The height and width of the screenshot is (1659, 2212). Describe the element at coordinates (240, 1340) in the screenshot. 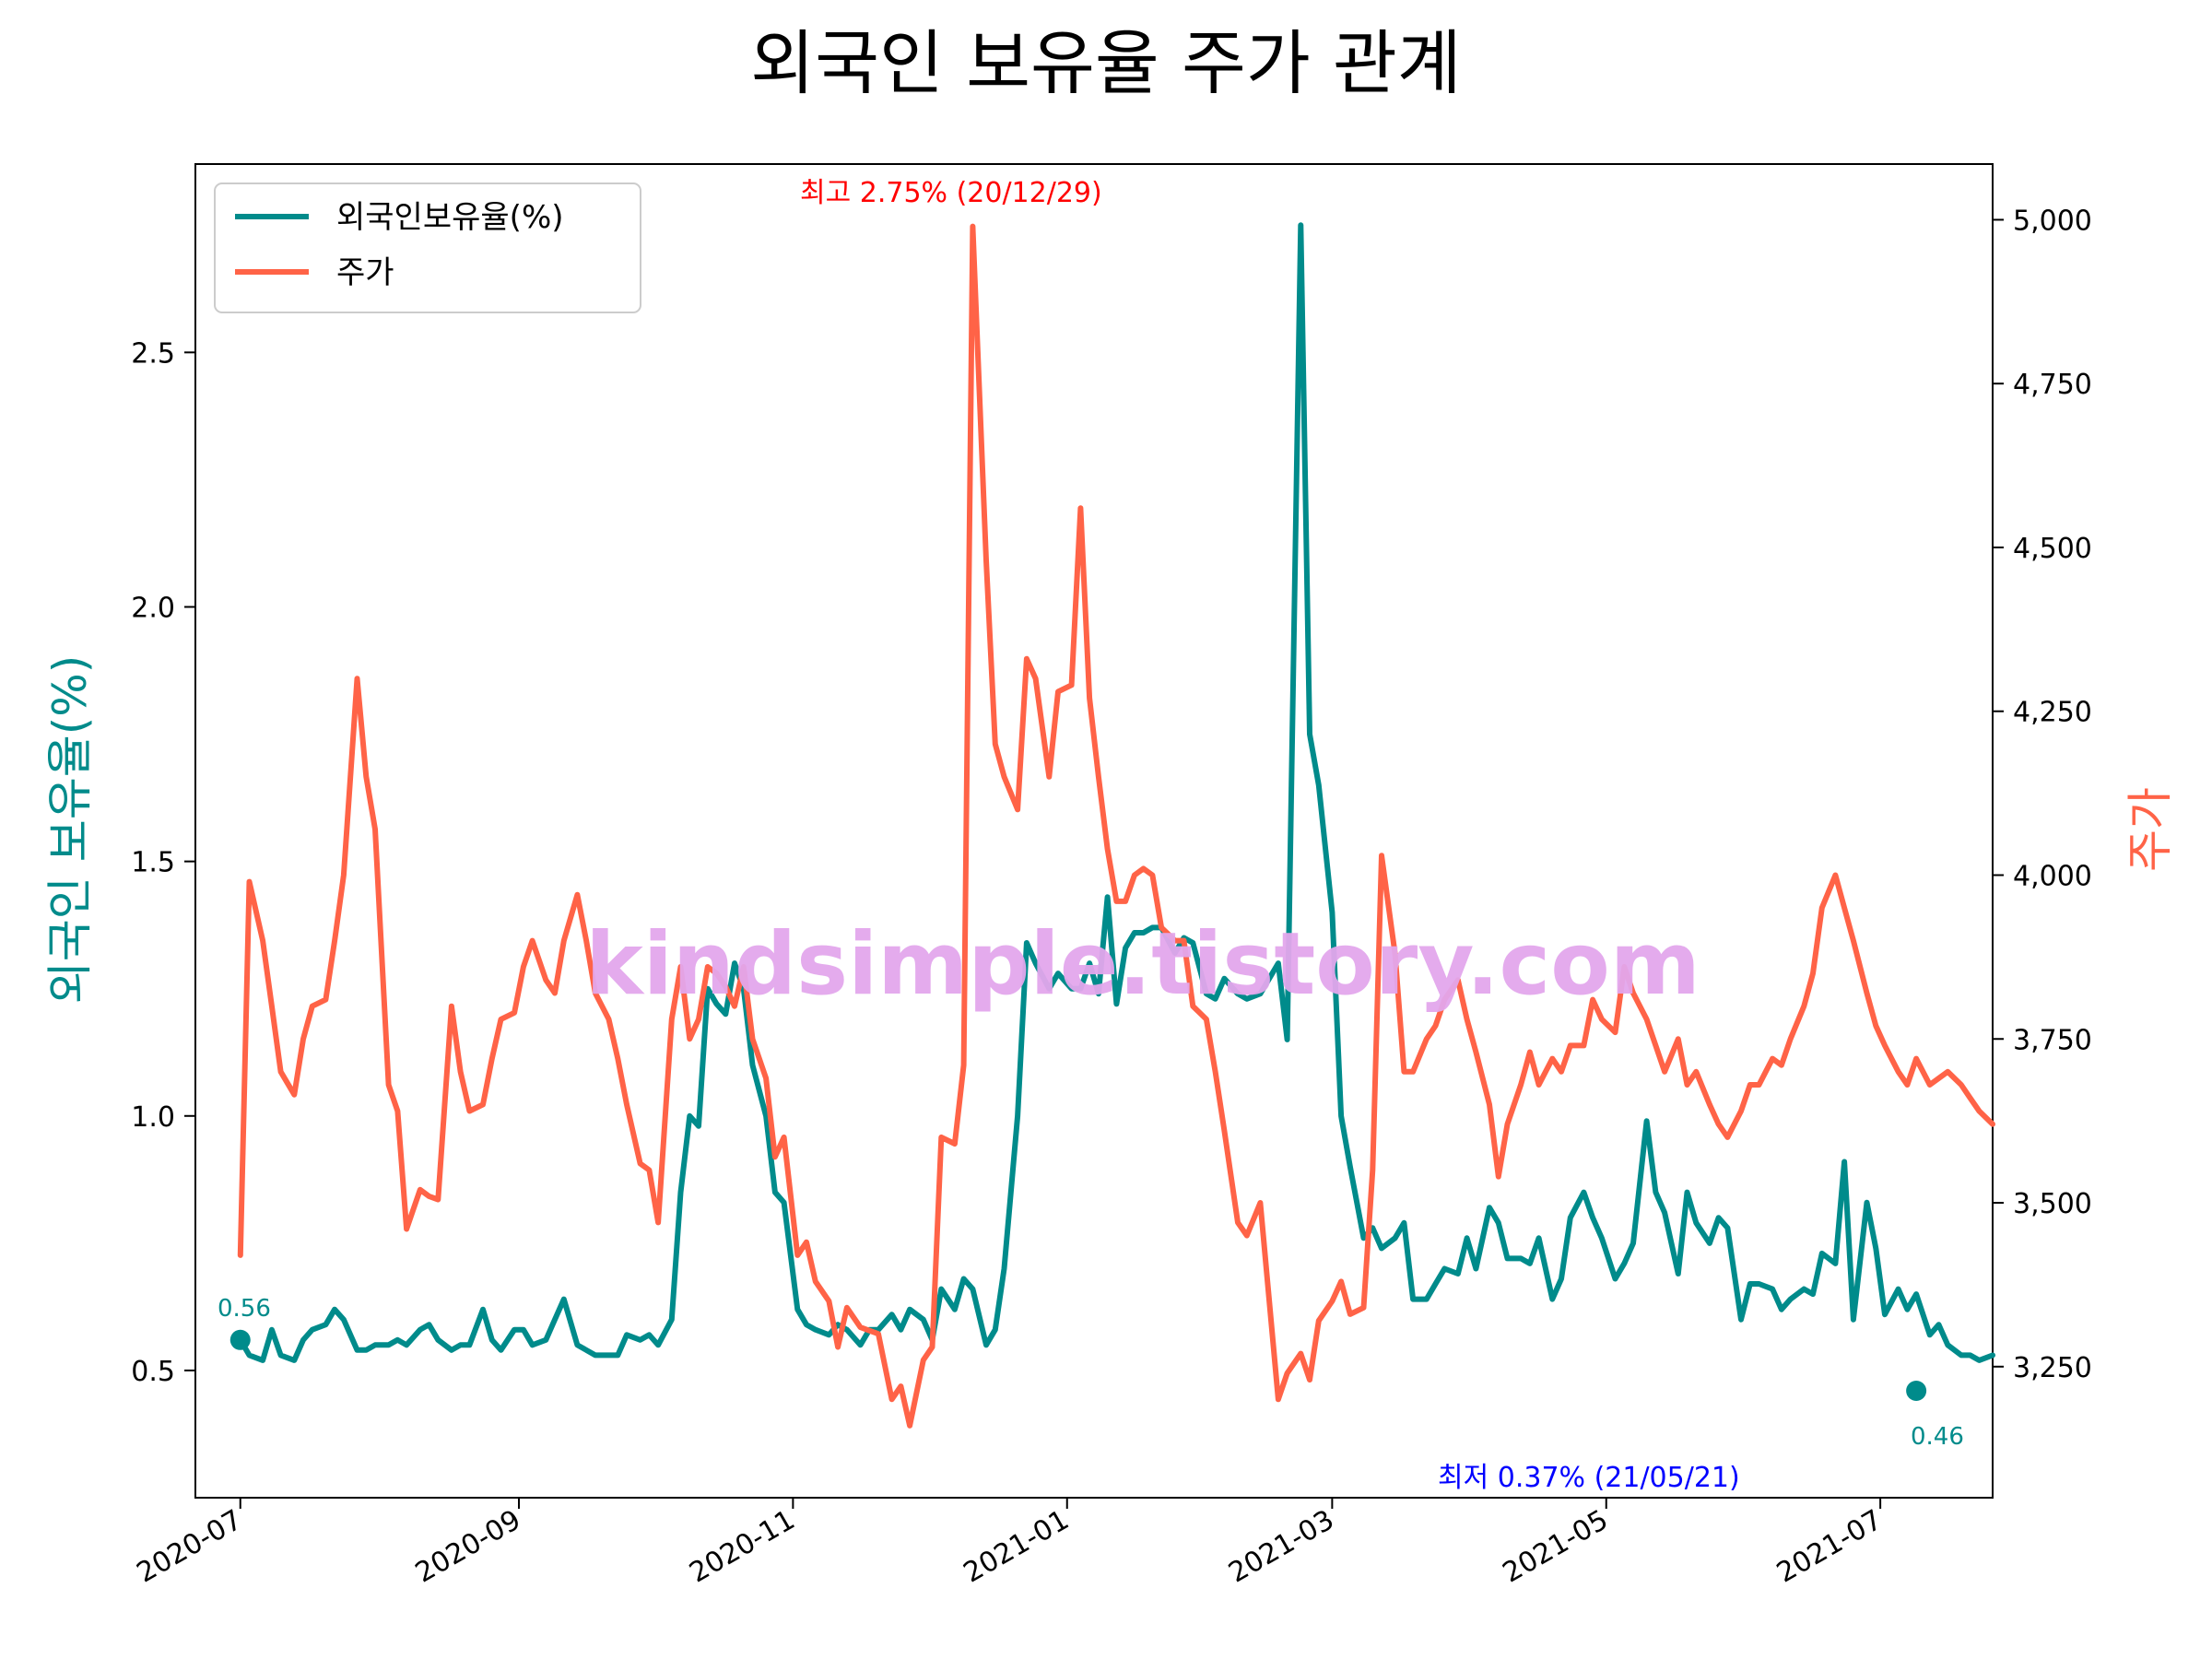

I see `start-point-marker` at that location.